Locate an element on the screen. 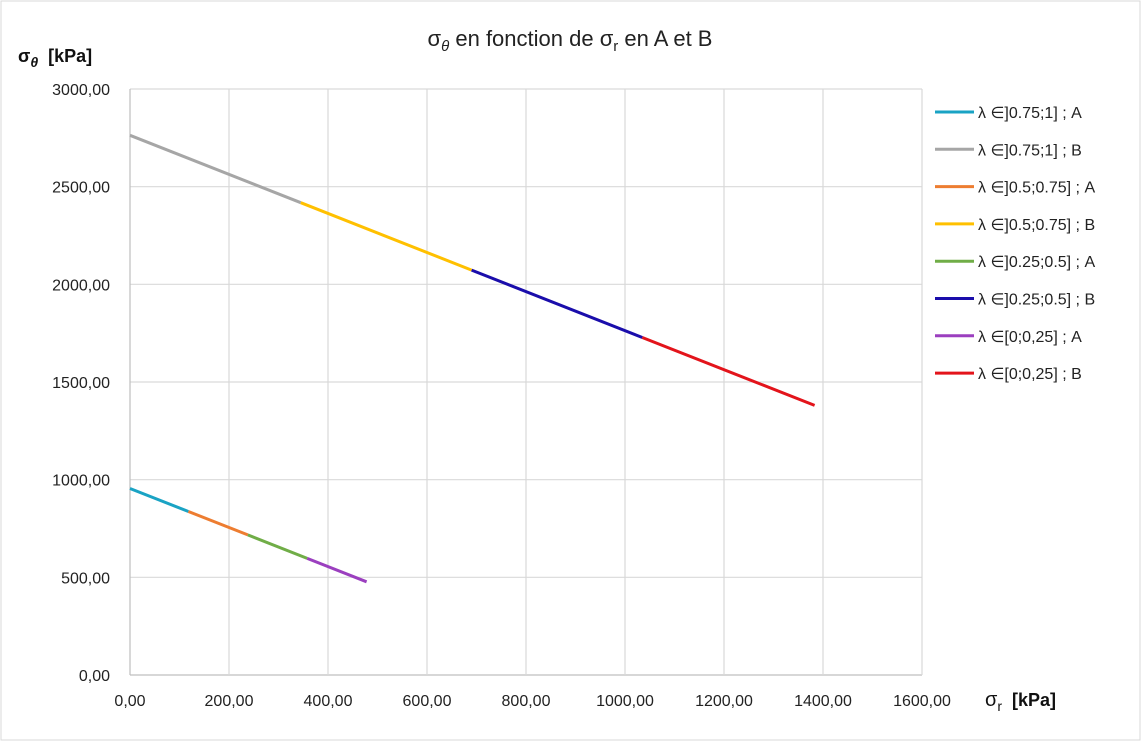 This screenshot has width=1141, height=741. x-tick-label: 200,00 is located at coordinates (229, 701).